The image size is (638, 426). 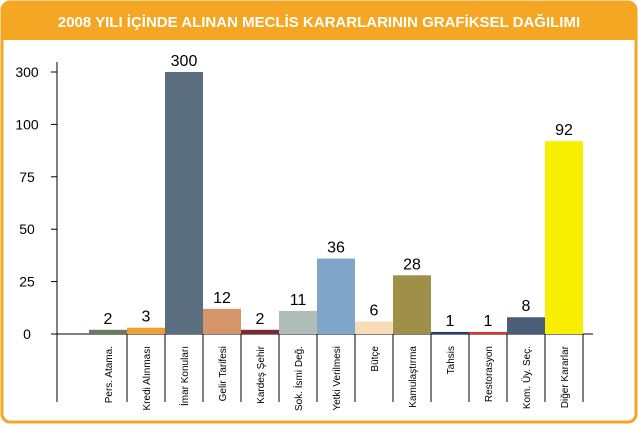 What do you see at coordinates (298, 378) in the screenshot?
I see `x-tick-label: Sok. İsmi Değ.` at bounding box center [298, 378].